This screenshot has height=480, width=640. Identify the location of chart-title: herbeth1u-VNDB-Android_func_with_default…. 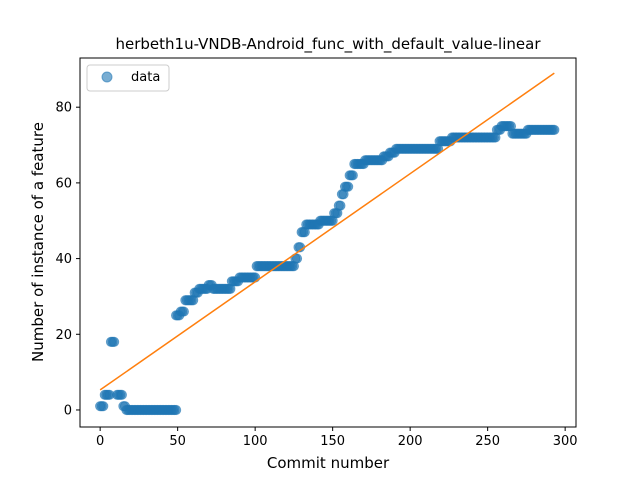
(329, 44).